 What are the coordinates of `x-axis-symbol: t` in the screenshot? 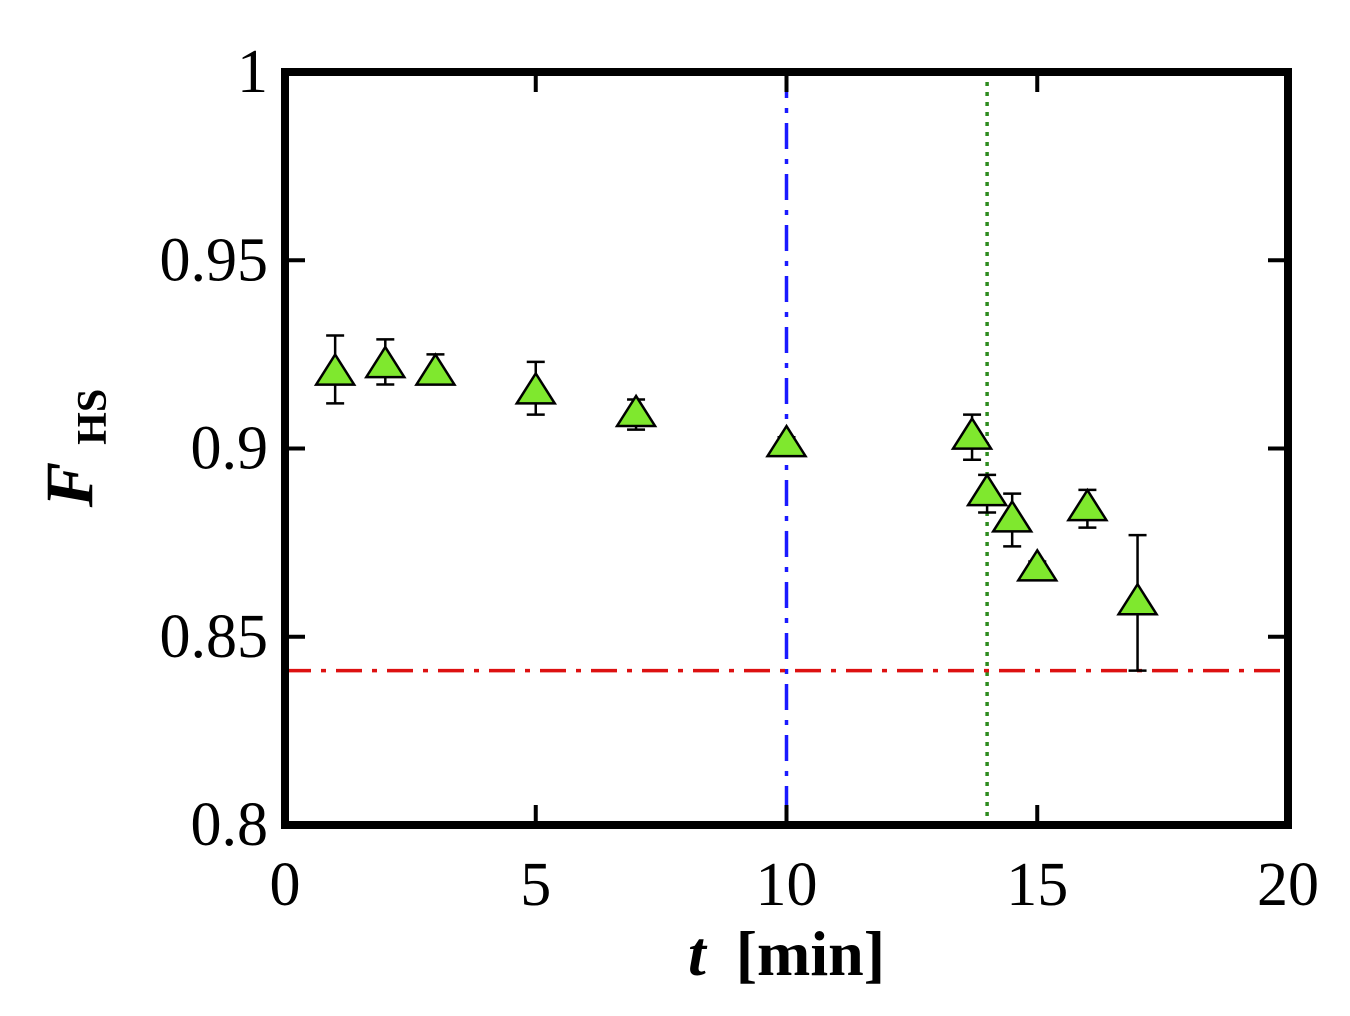 It's located at (698, 953).